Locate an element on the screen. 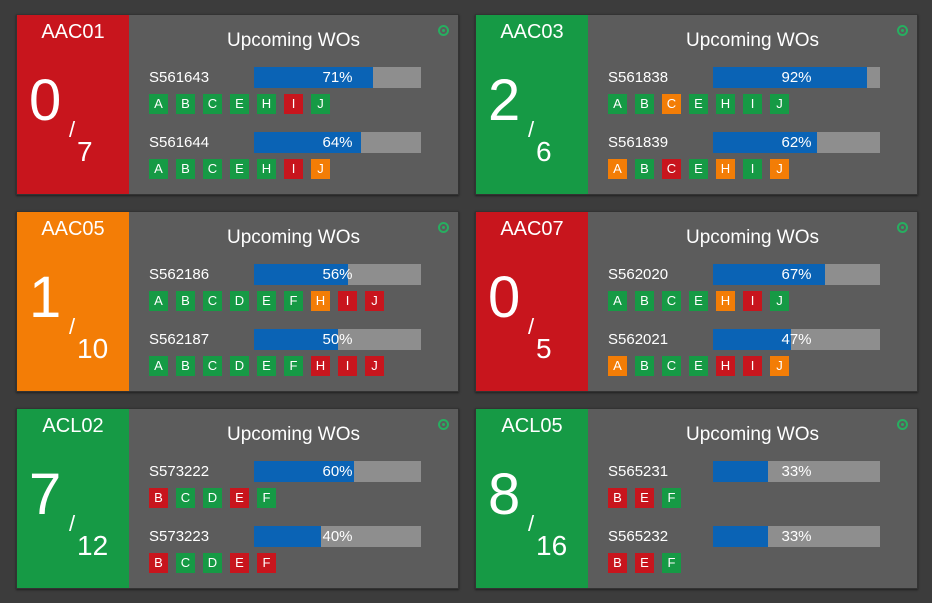 The height and width of the screenshot is (603, 932). station-status-panel: AAC01 0 /7 is located at coordinates (73, 104).